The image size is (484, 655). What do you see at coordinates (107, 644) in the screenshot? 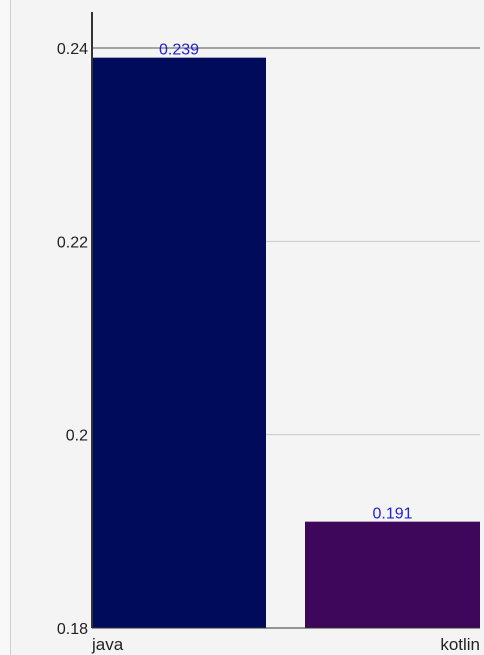
I see `x-category-label-java: java` at bounding box center [107, 644].